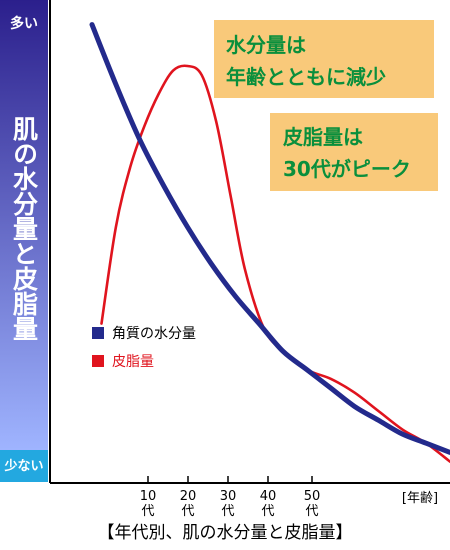 The width and height of the screenshot is (450, 550). I want to click on y-axis-bottom-label: 少ない, so click(23, 466).